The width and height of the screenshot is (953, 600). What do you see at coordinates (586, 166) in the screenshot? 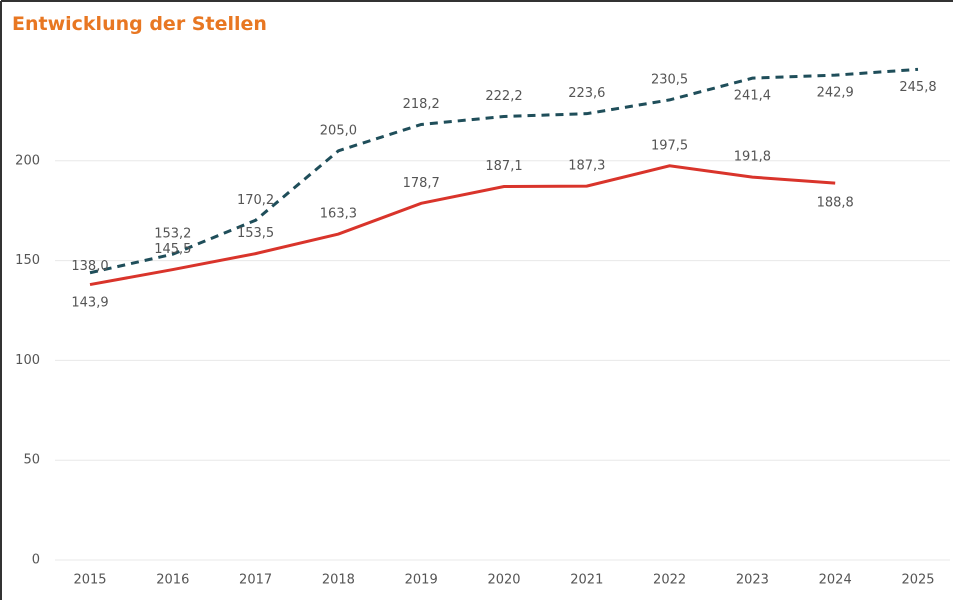
I see `data-label: 187,3` at bounding box center [586, 166].